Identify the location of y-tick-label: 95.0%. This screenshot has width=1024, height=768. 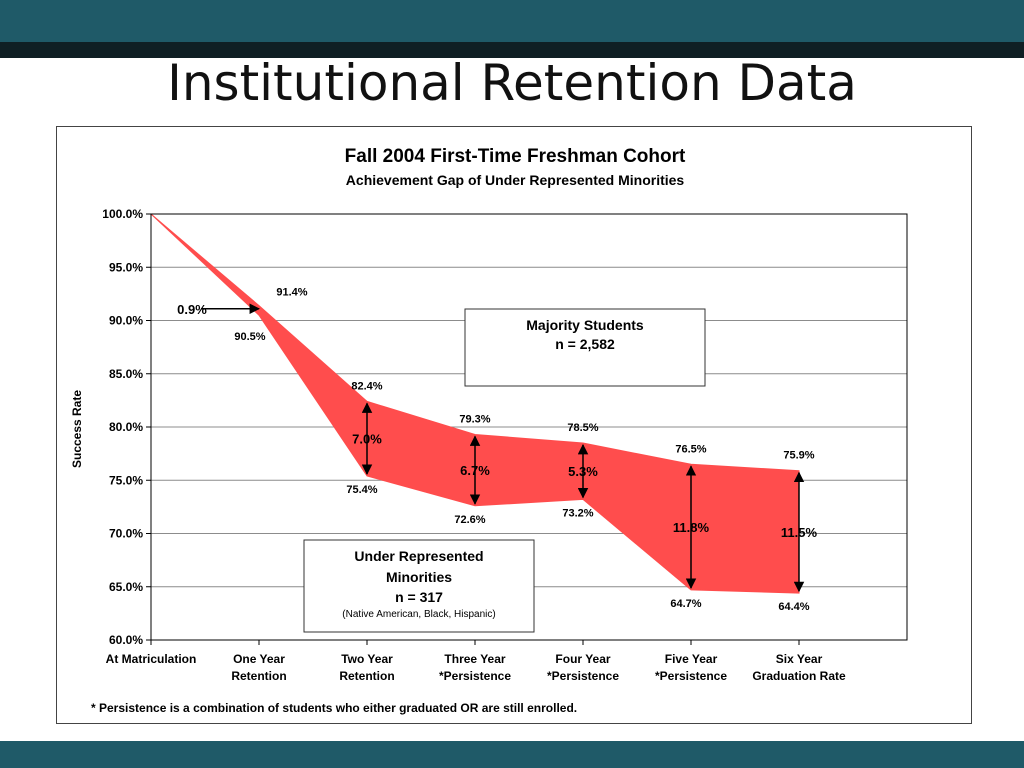
(126, 267).